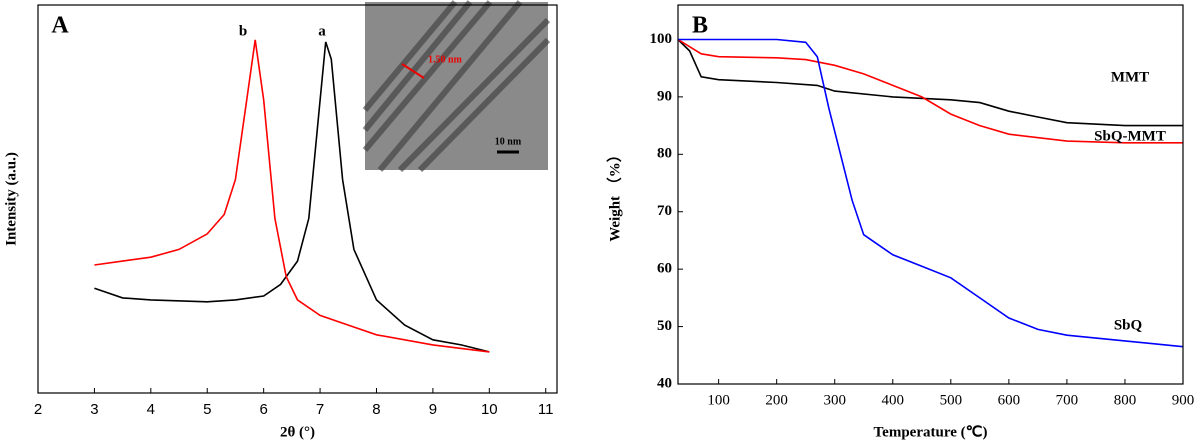 The width and height of the screenshot is (1200, 445). I want to click on x-tick-label: 7, so click(320, 409).